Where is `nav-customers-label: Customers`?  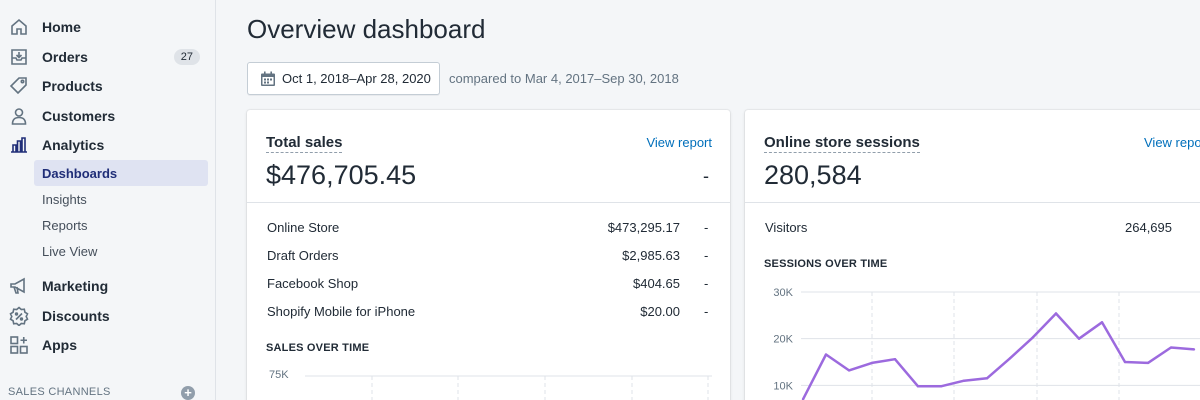 nav-customers-label: Customers is located at coordinates (79, 116).